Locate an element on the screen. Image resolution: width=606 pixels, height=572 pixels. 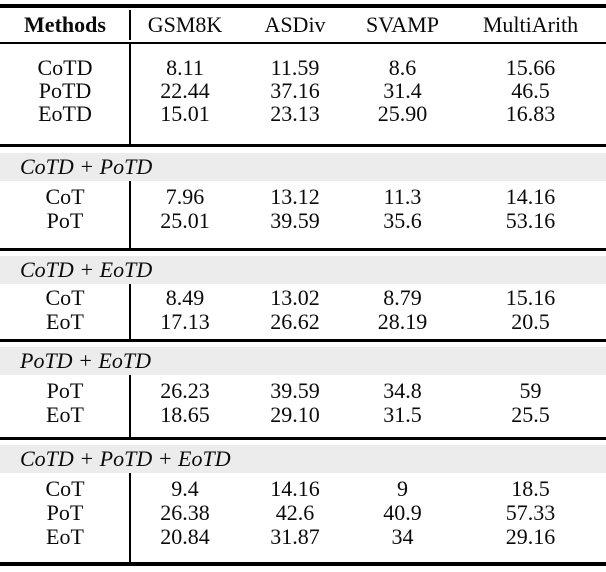
value-cell: 26.23 is located at coordinates (185, 390).